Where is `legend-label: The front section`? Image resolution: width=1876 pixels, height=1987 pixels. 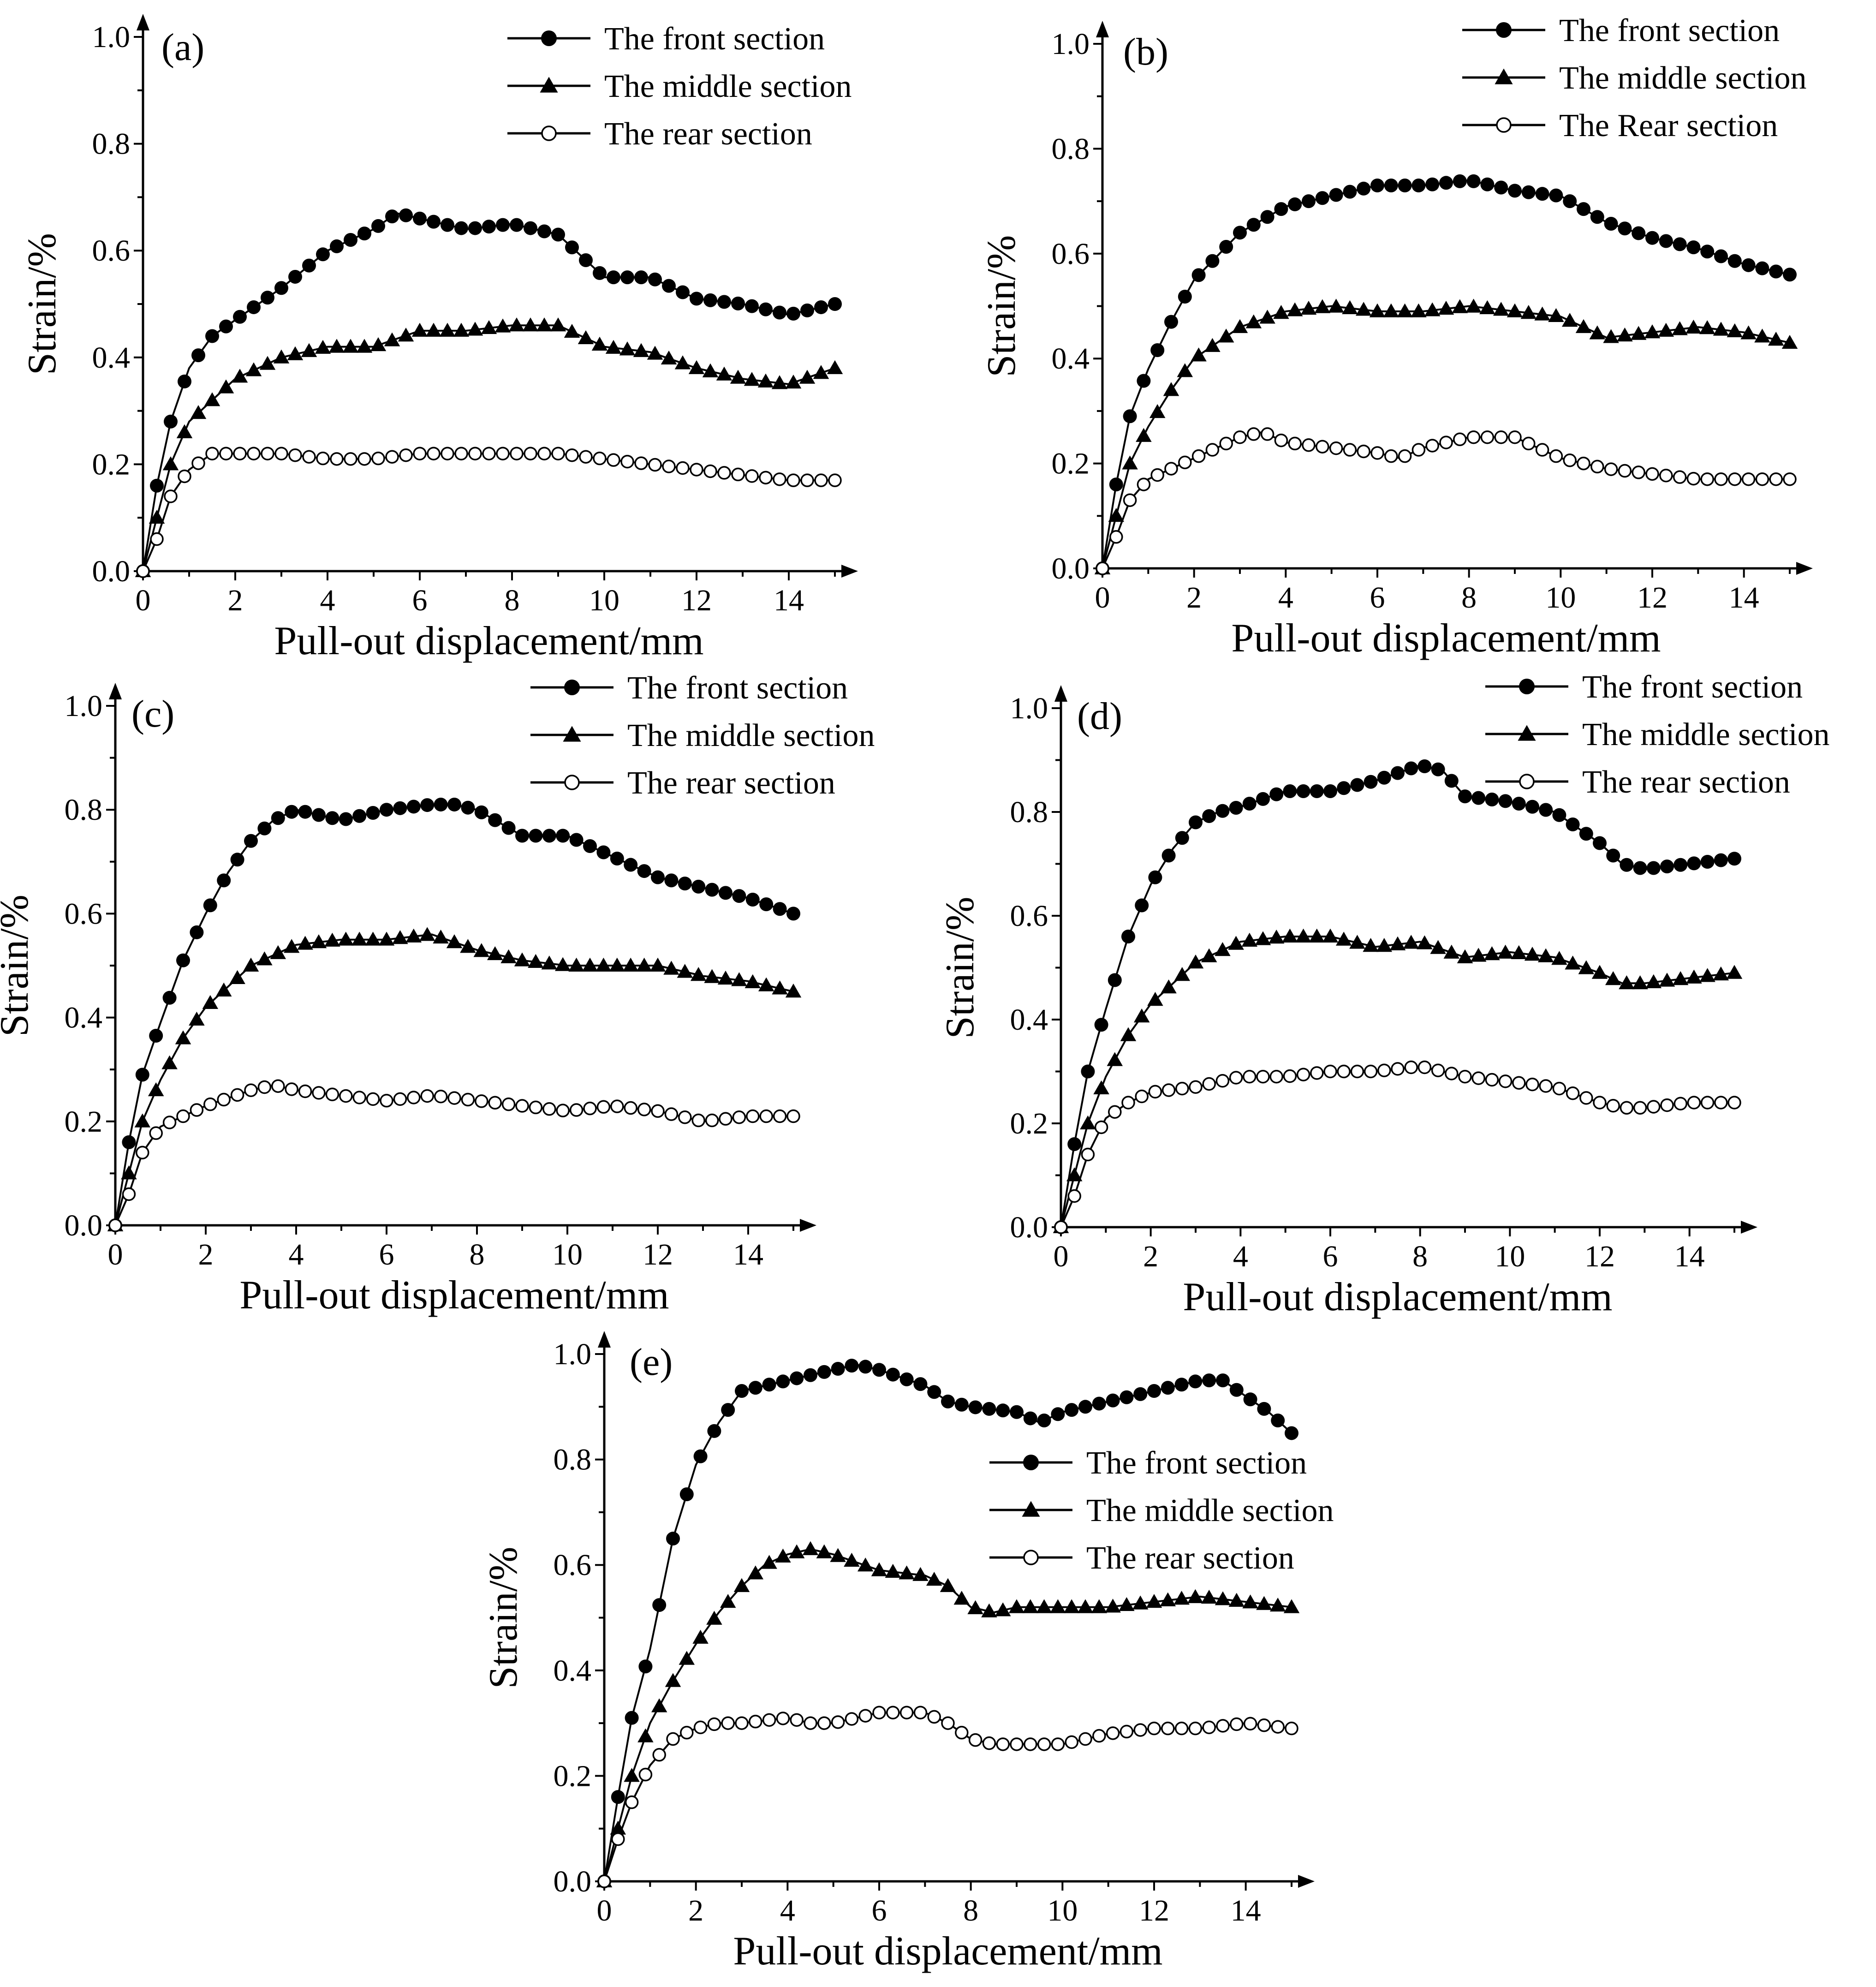 legend-label: The front section is located at coordinates (714, 39).